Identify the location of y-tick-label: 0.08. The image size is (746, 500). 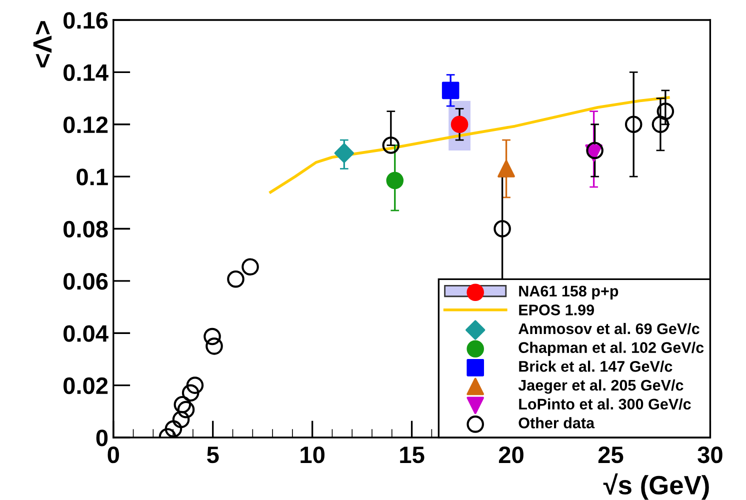
(86, 229).